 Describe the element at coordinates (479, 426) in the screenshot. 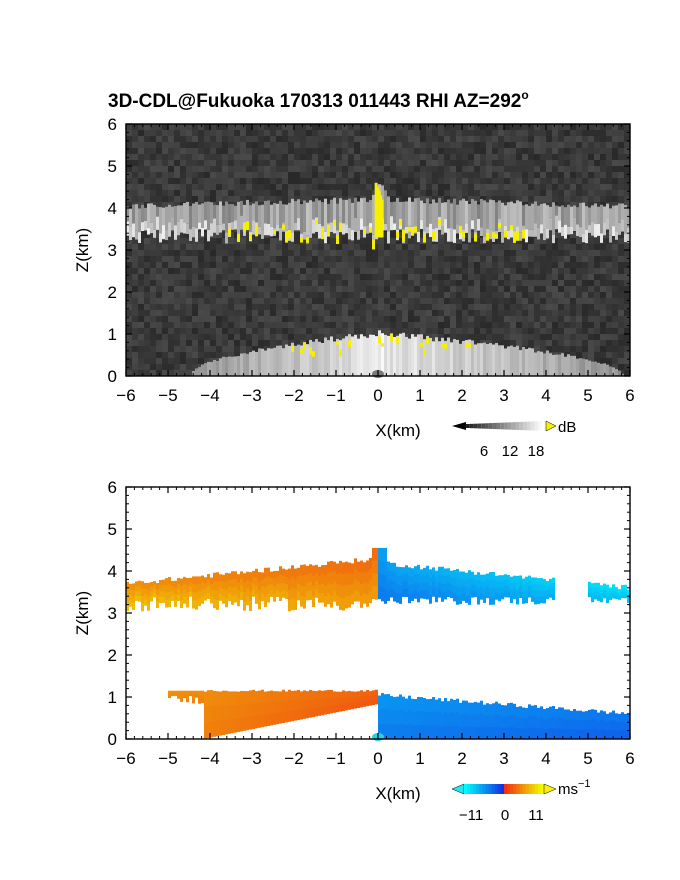

I see `colorbar-cell` at that location.